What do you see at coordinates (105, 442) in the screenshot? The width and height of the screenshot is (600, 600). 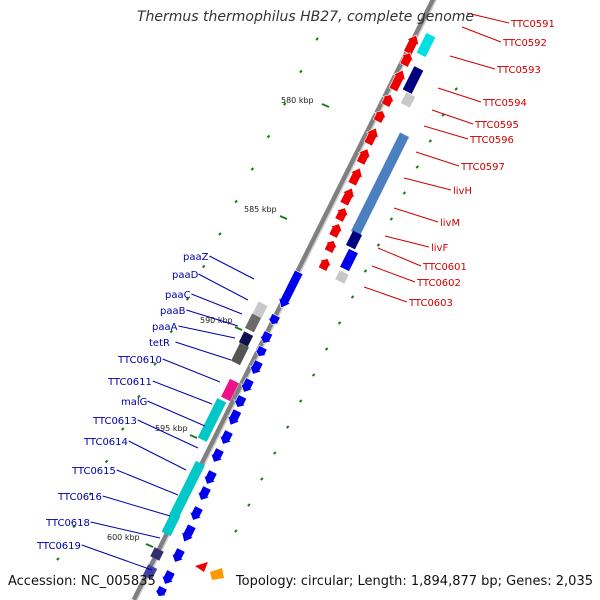 I see `reverse-gene-label: TTC0614` at bounding box center [105, 442].